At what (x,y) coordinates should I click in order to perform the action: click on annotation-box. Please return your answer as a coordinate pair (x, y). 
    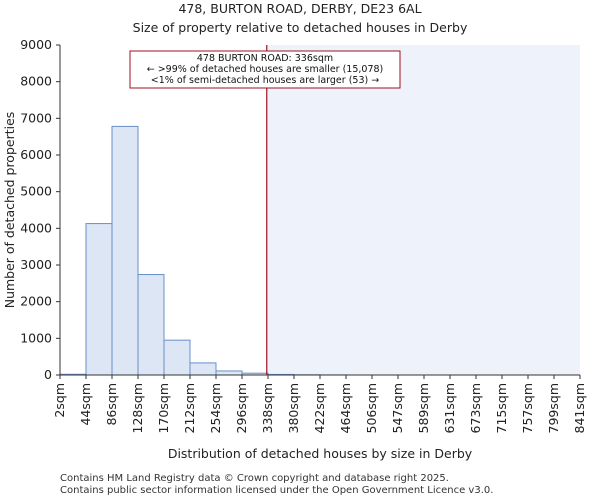
    Looking at the image, I should click on (265, 69).